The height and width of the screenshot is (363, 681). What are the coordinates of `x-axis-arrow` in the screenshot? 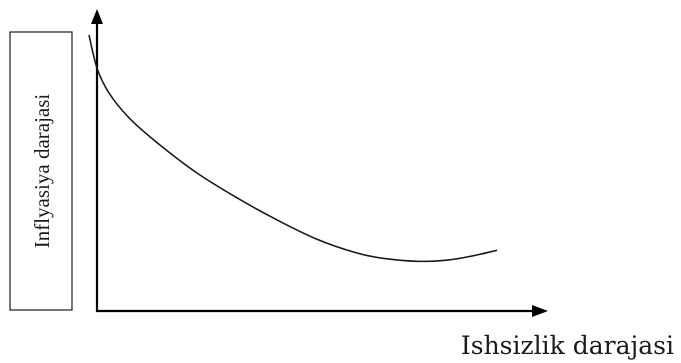 It's located at (540, 311).